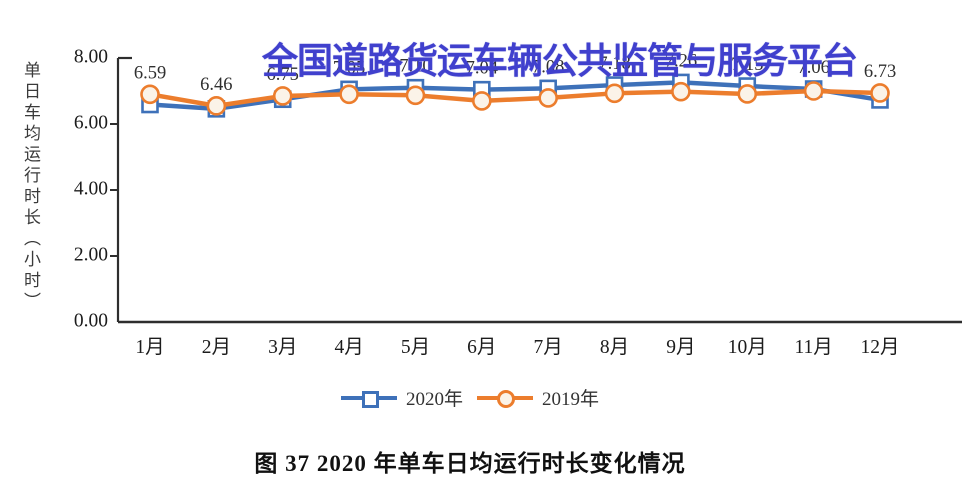 The height and width of the screenshot is (483, 980). What do you see at coordinates (91, 188) in the screenshot?
I see `y-tick-label: 4.00` at bounding box center [91, 188].